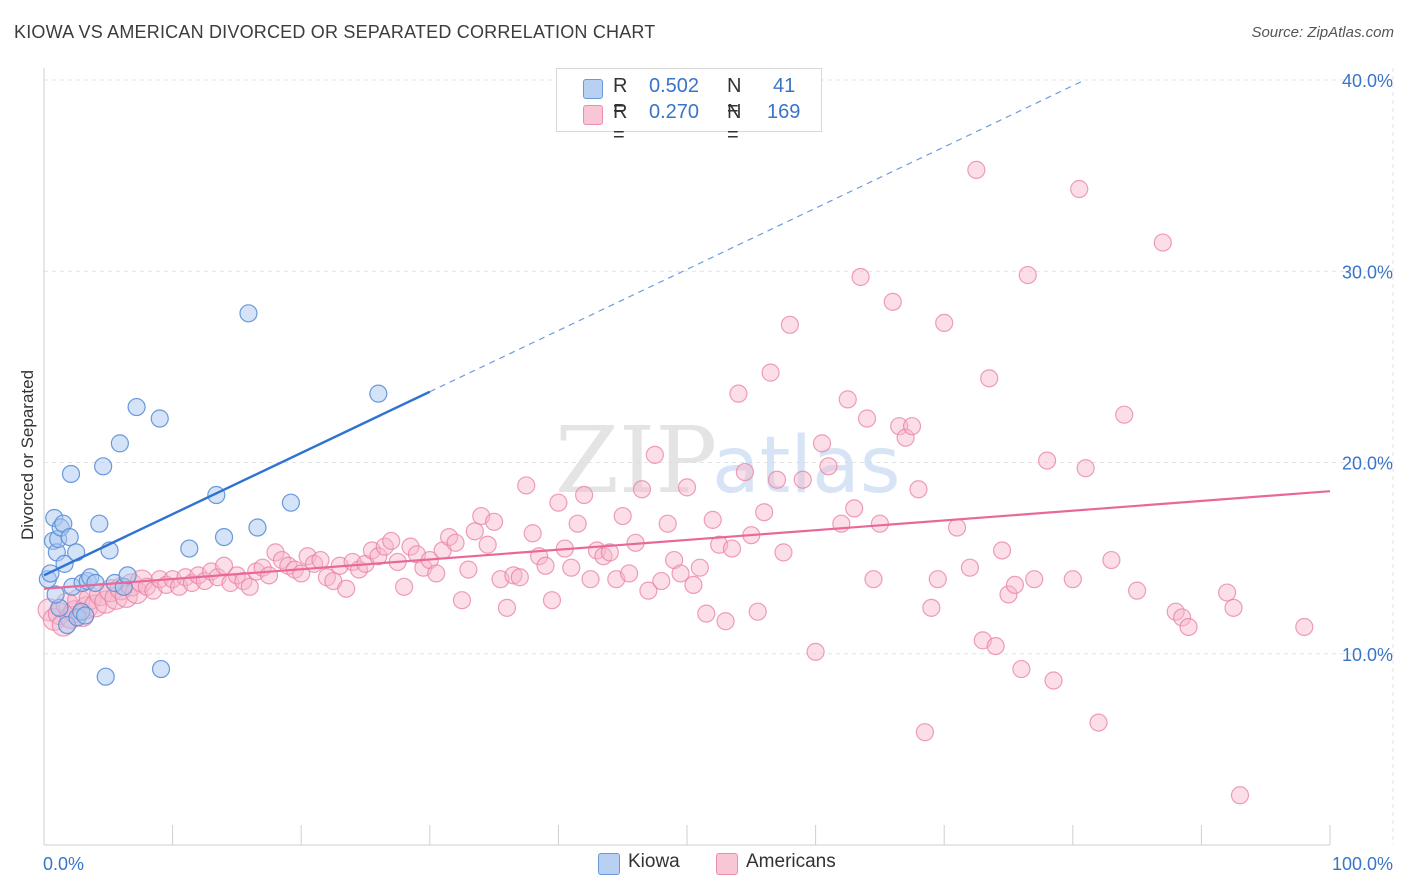 This screenshot has width=1406, height=892. Describe the element at coordinates (687, 540) in the screenshot. I see `americans-trend-line` at that location.